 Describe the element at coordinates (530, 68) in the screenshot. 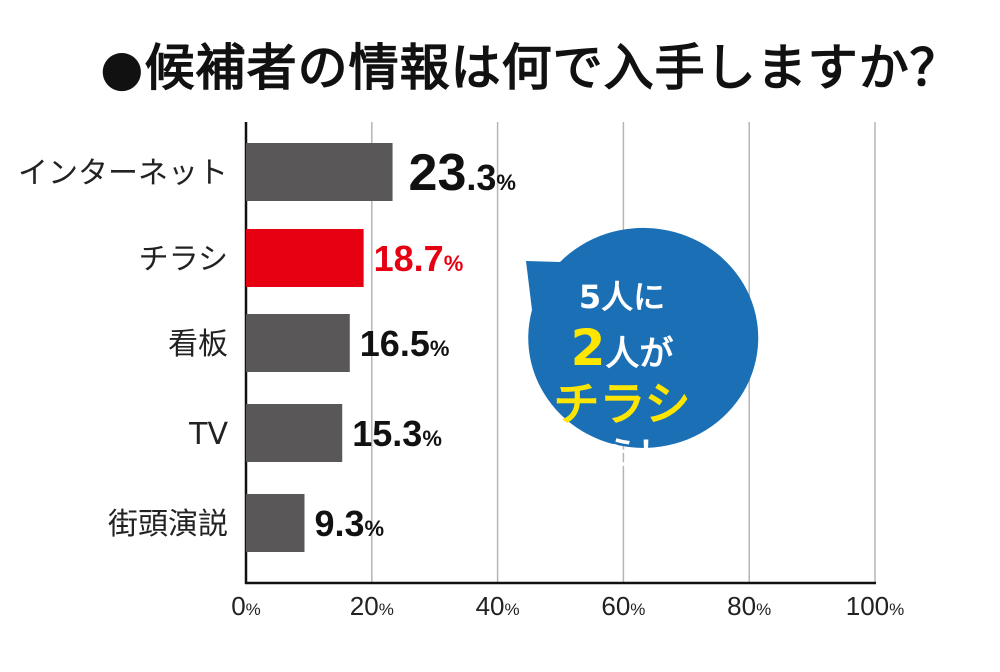

I see `chart-title: ●候補者の情報は何で入手しますか？` at that location.